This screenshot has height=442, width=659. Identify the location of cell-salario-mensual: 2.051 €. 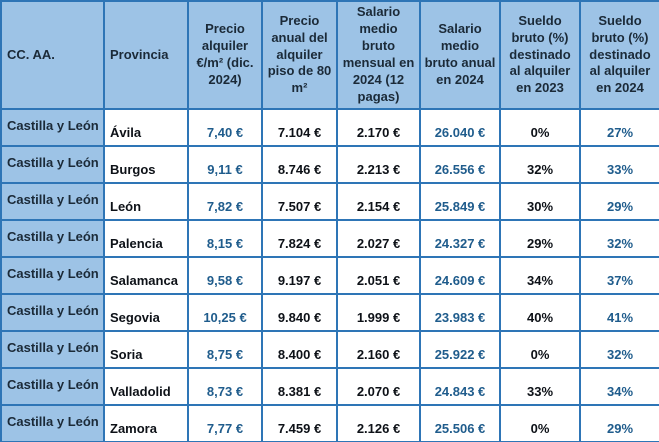
(378, 275).